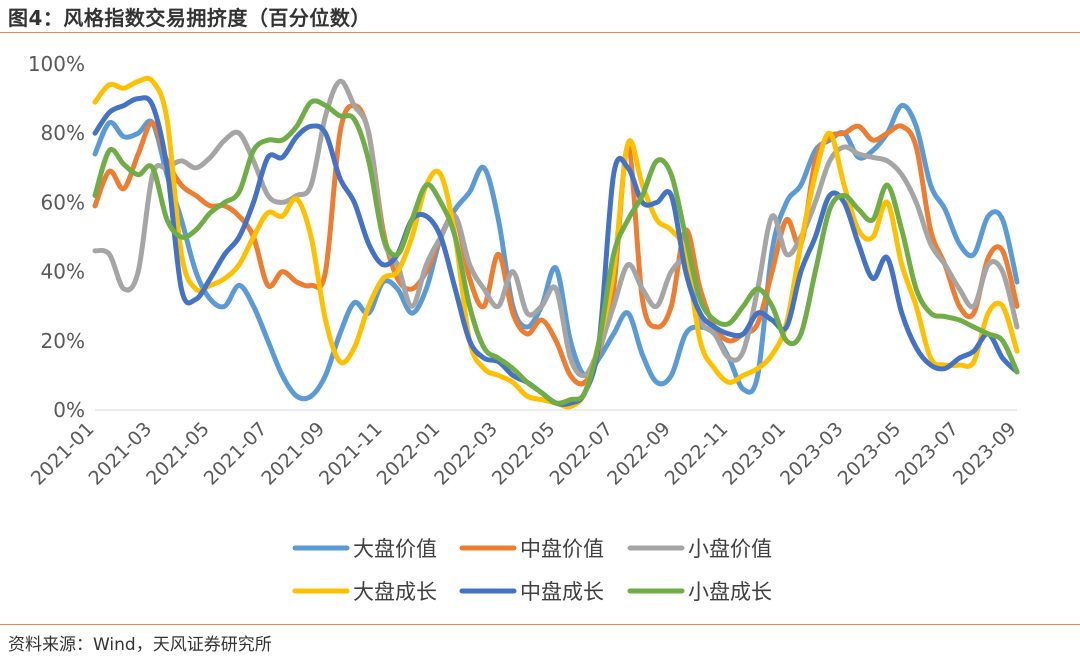 This screenshot has width=1080, height=666. What do you see at coordinates (63, 341) in the screenshot?
I see `y-tick-label: 20%` at bounding box center [63, 341].